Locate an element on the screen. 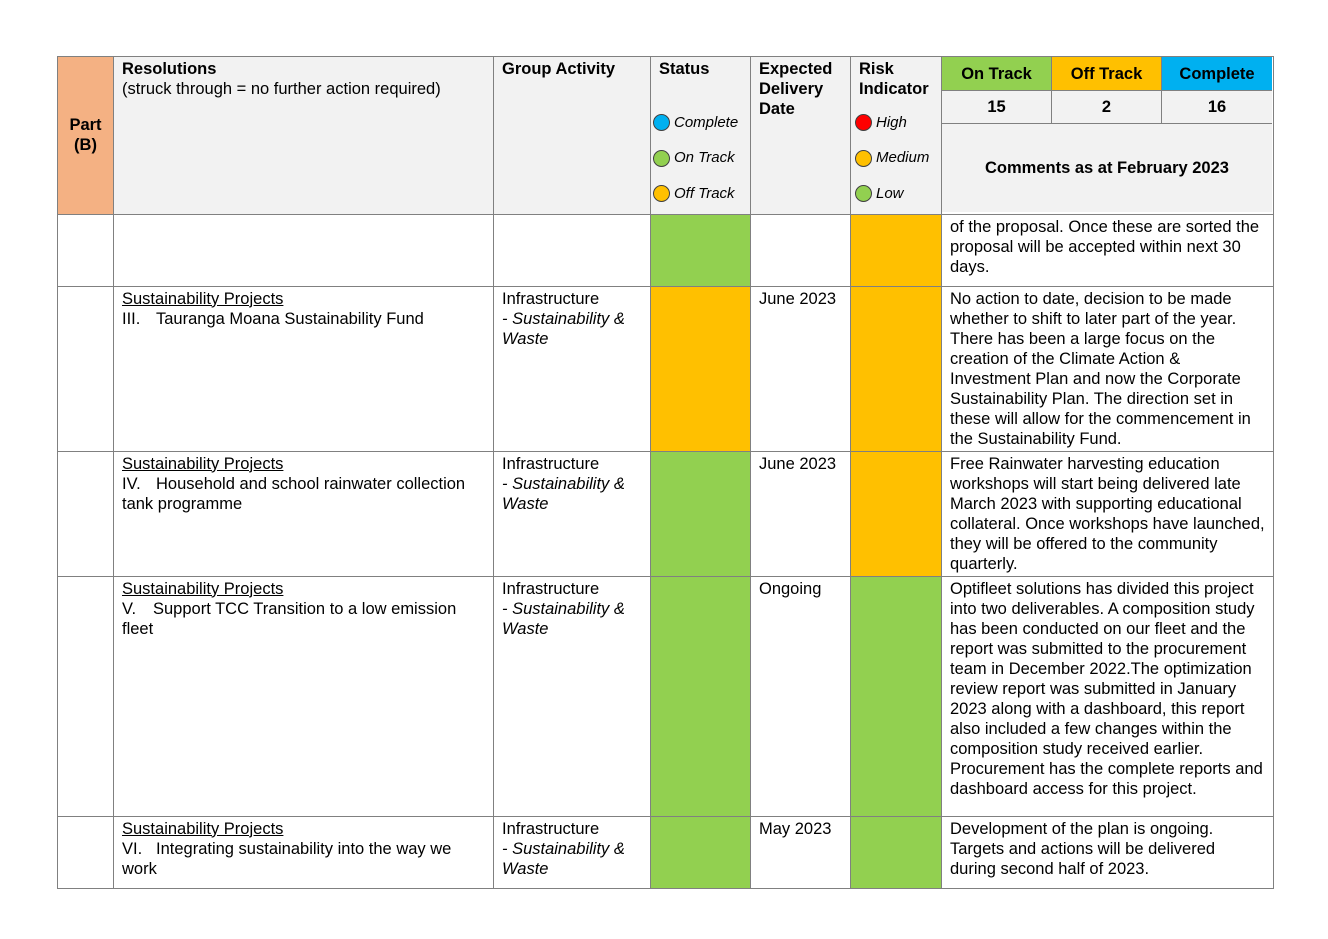  delivery-date: May 2023 is located at coordinates (795, 828).